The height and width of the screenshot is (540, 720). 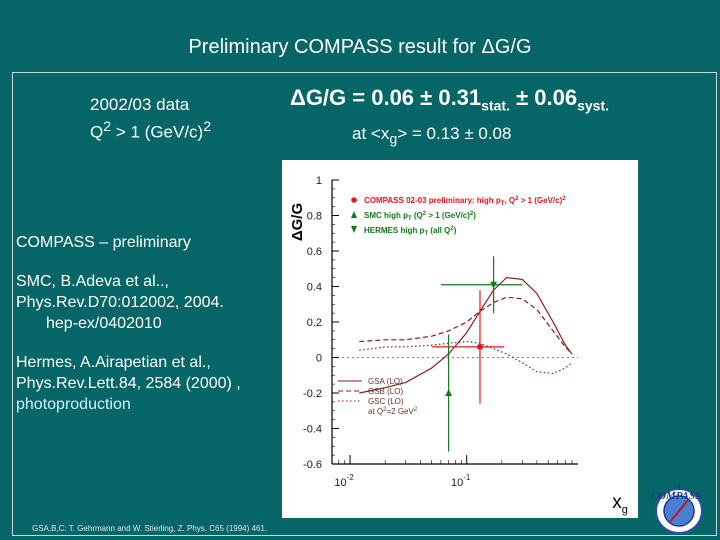 I want to click on ref-hermes-journal: Phys.Rev.Lett.84, 2584 (2000) ,, so click(x=128, y=383).